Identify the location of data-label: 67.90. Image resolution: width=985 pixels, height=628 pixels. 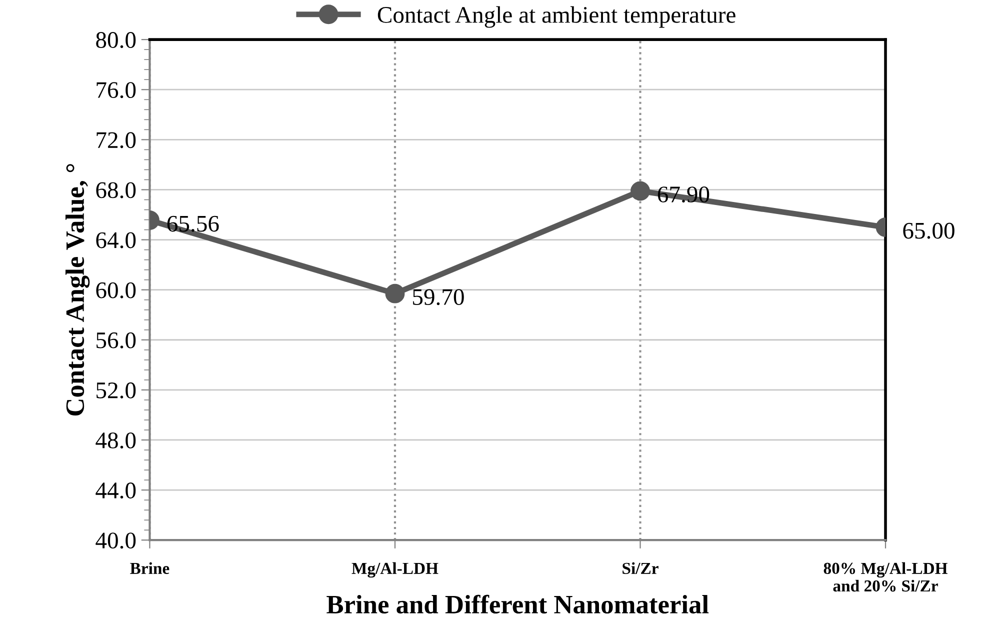
(684, 194).